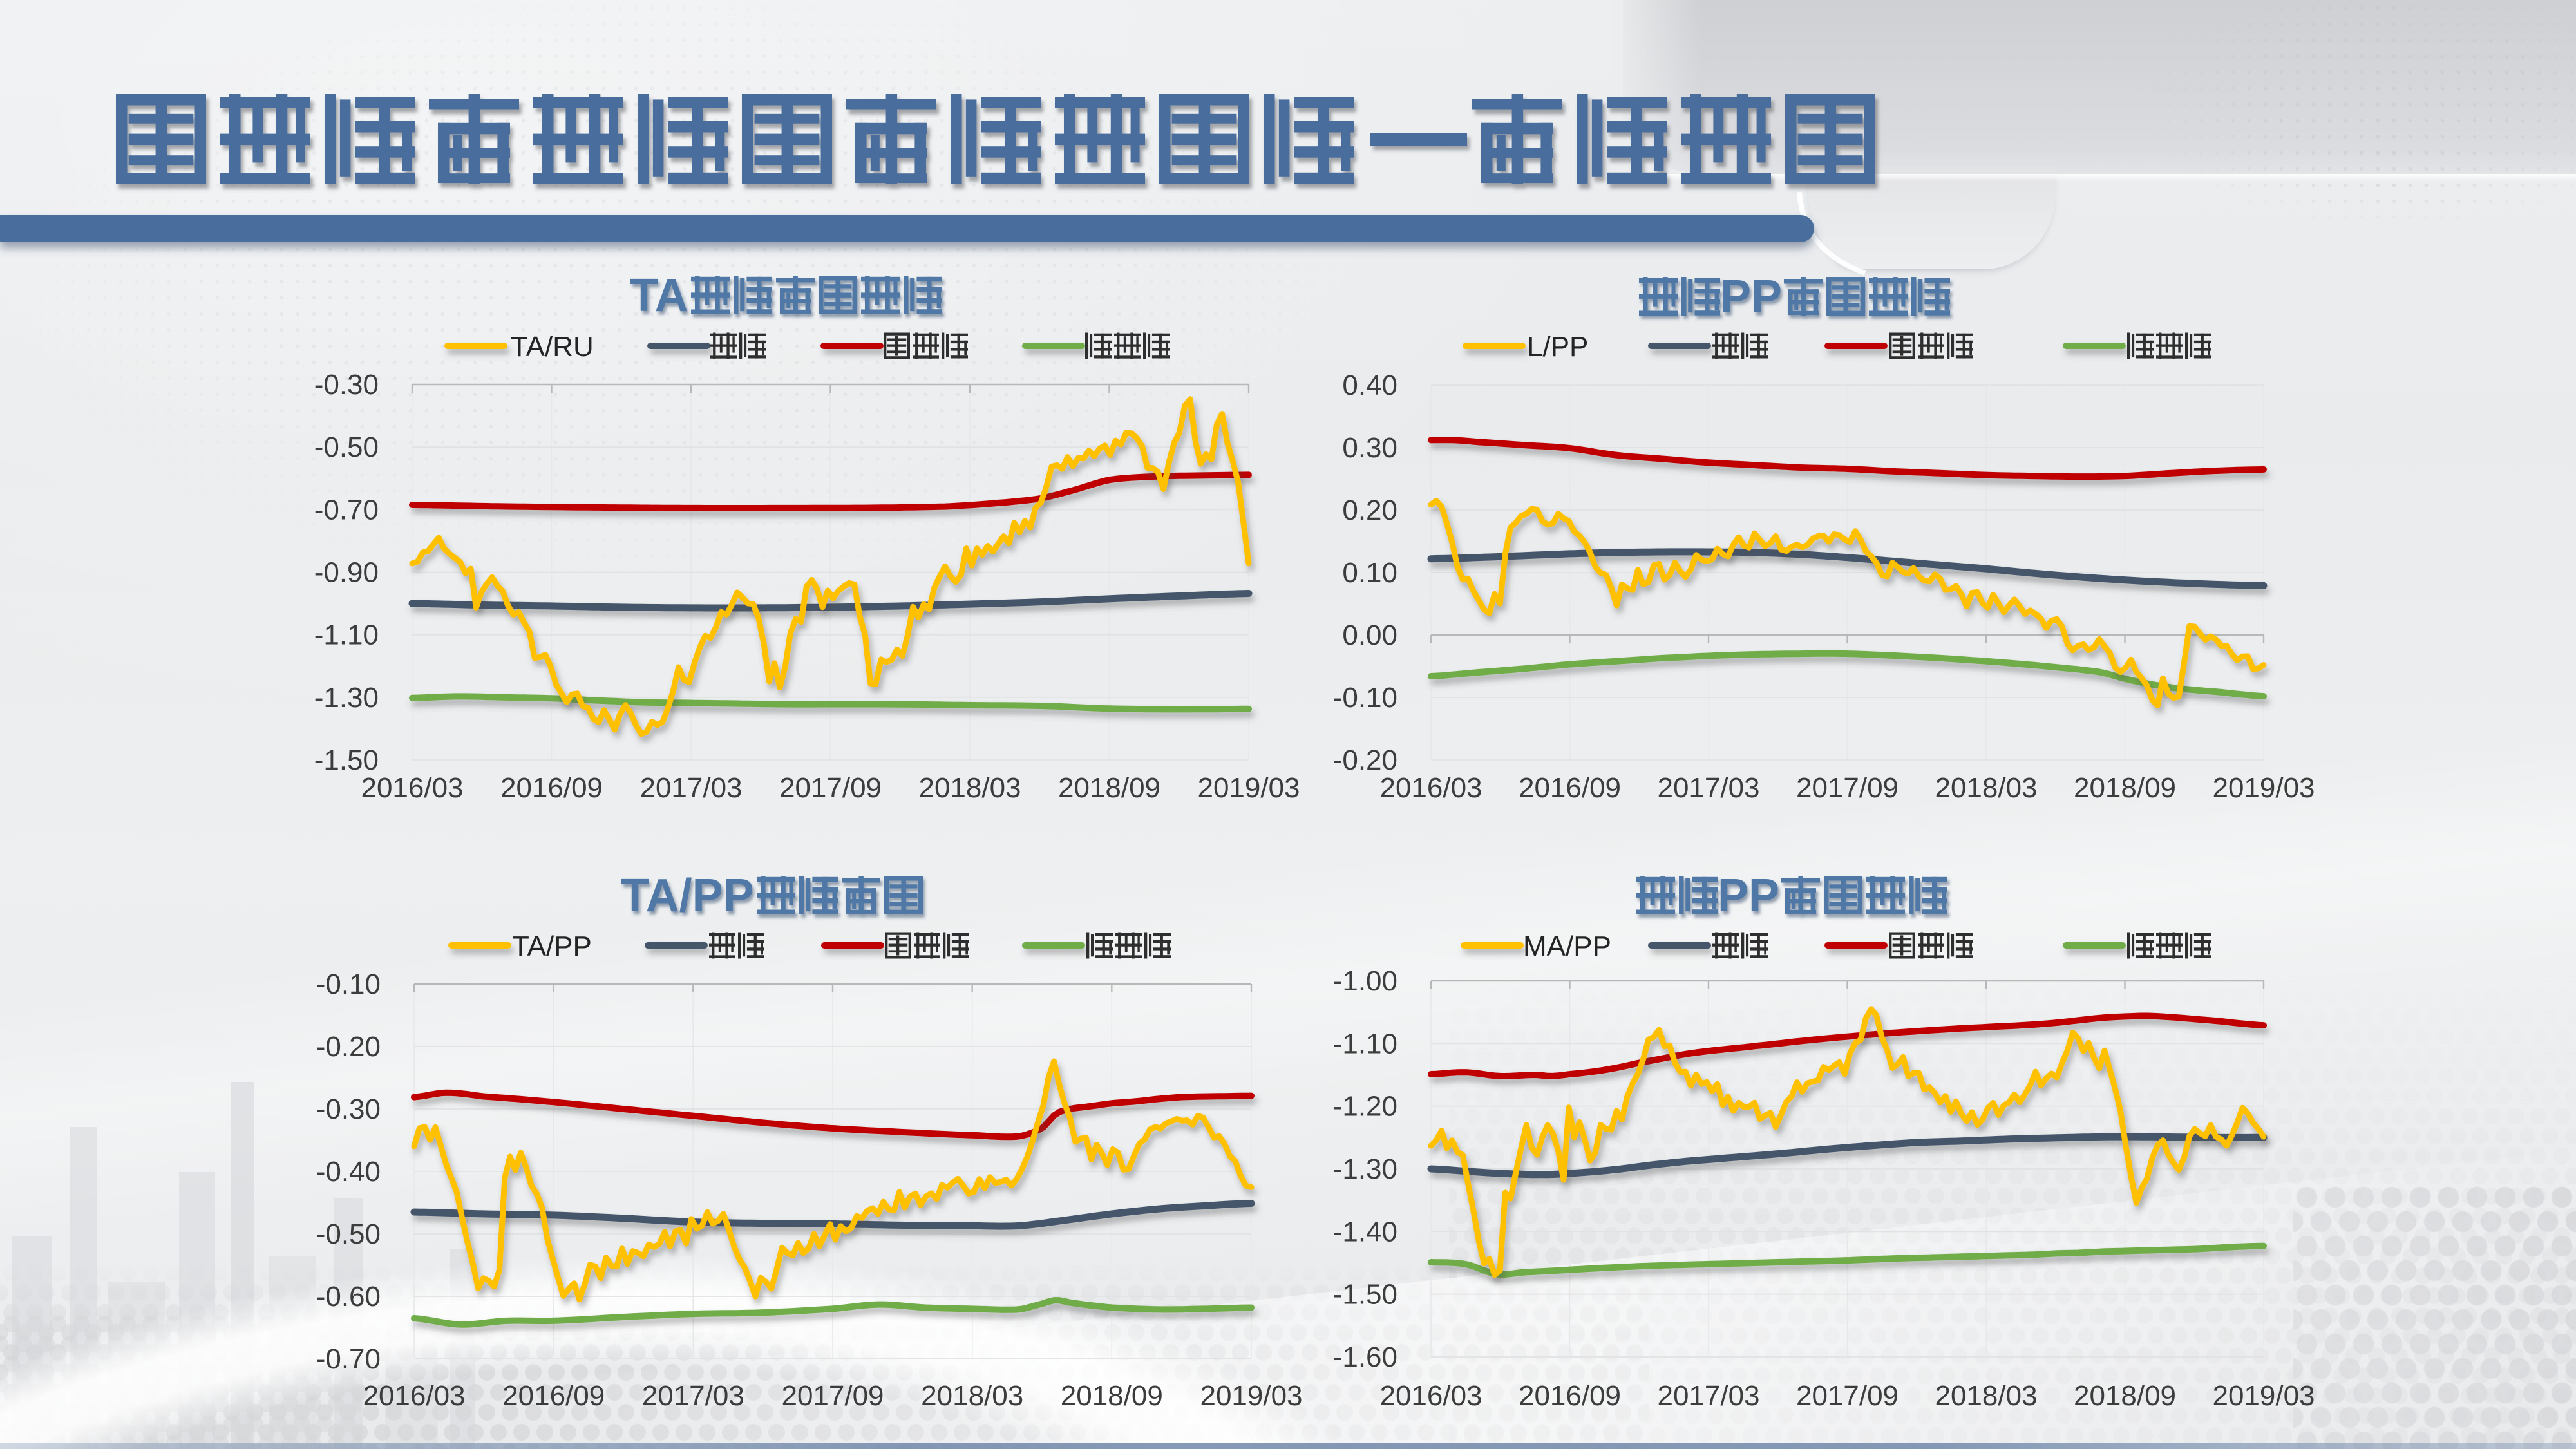 The height and width of the screenshot is (1449, 2576). Describe the element at coordinates (1365, 1357) in the screenshot. I see `svg-text: -1.60` at that location.